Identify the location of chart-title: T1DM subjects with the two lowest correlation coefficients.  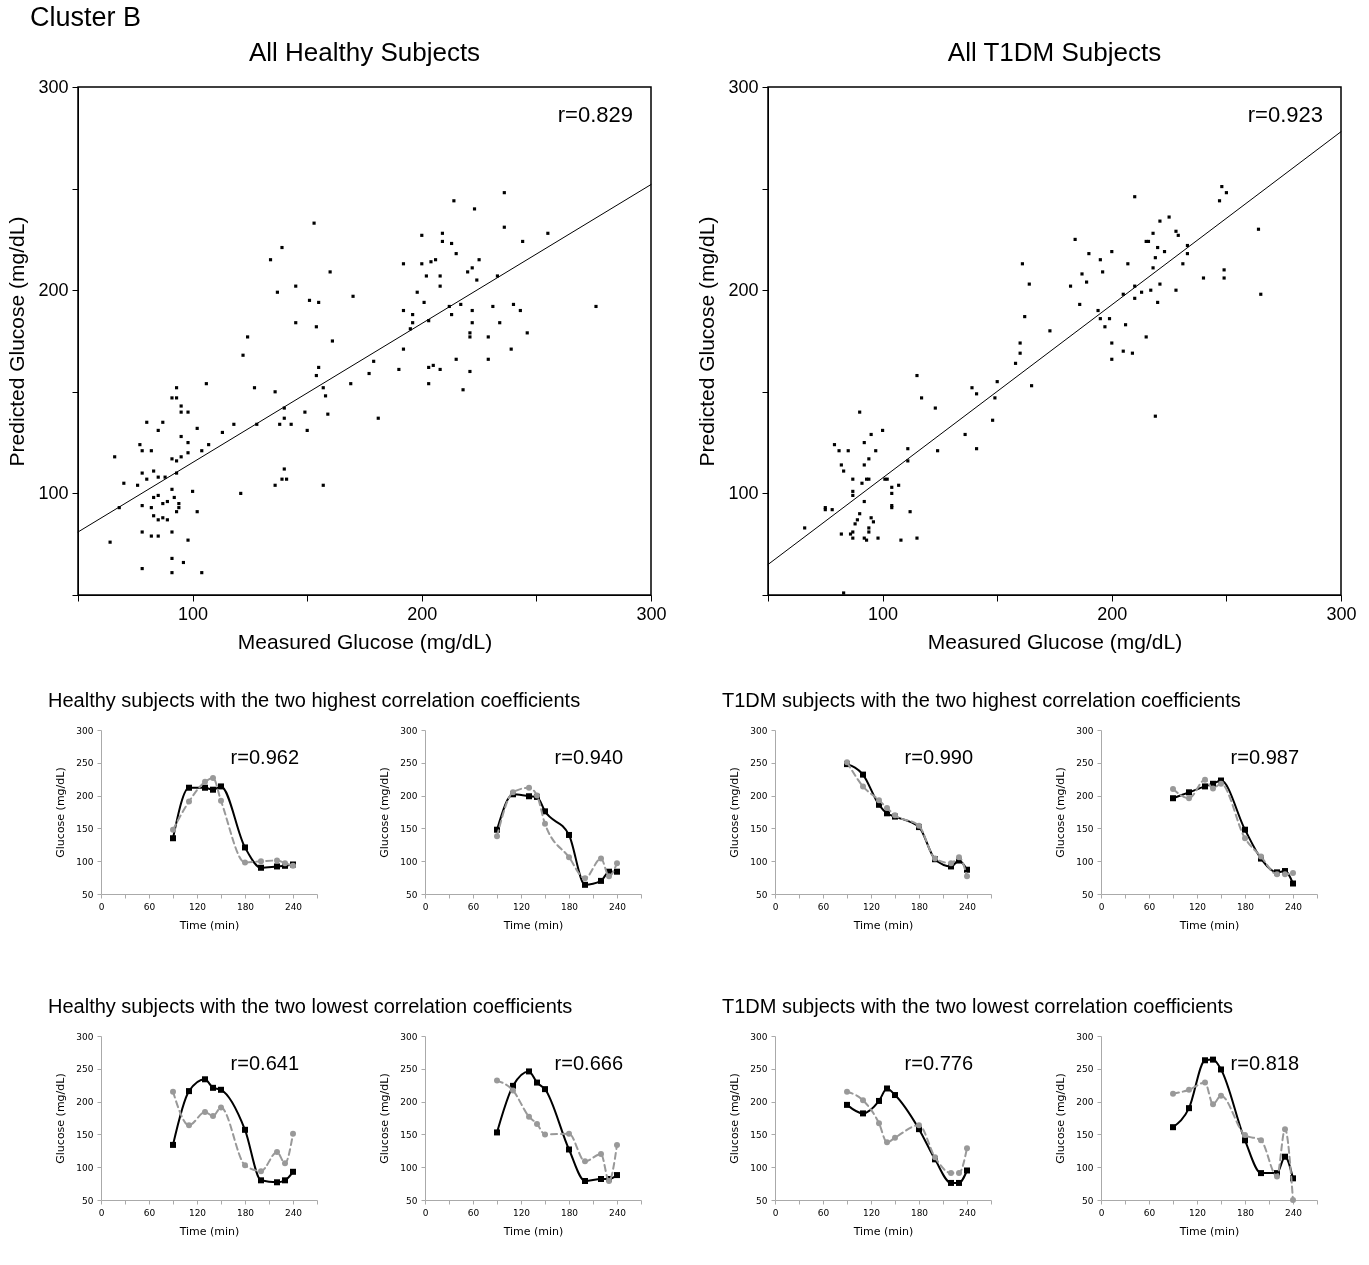
(977, 1006).